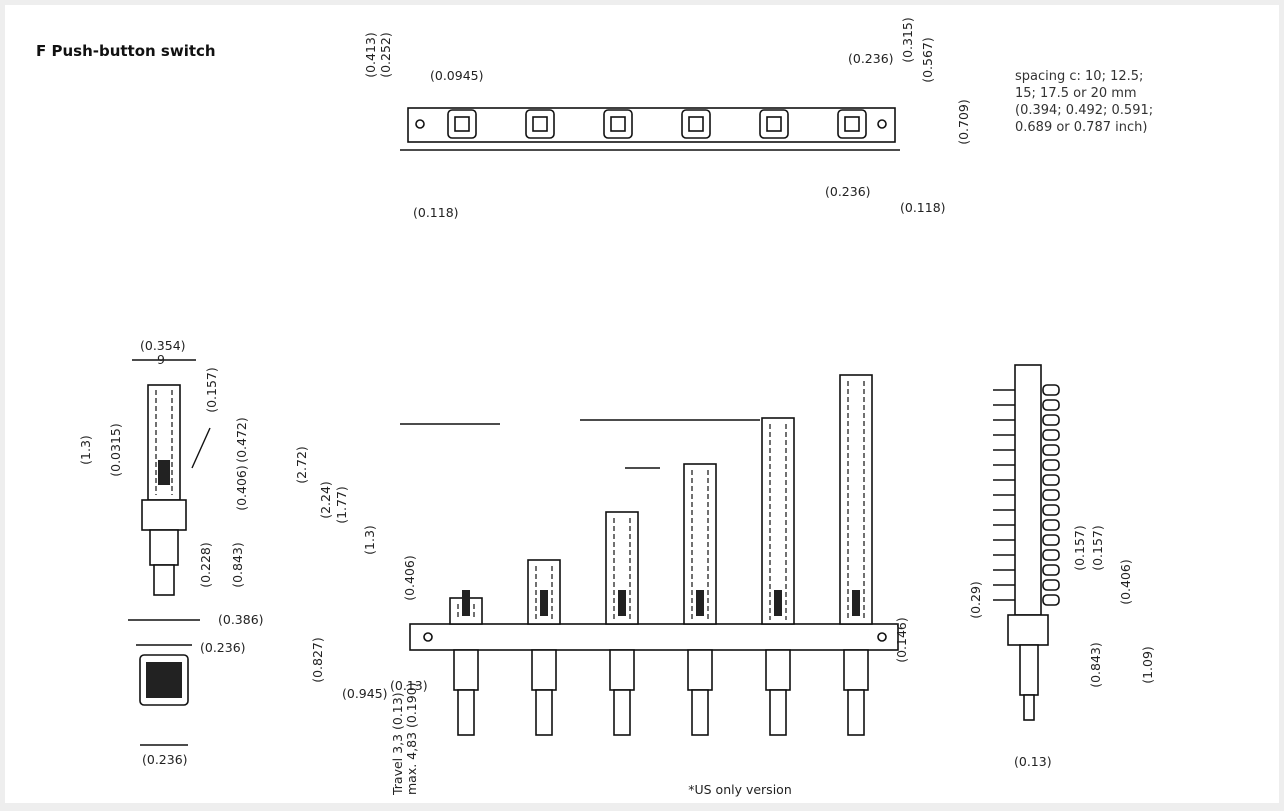 Image resolution: width=1284 pixels, height=811 pixels. I want to click on dim-label: (0.709), so click(963, 122).